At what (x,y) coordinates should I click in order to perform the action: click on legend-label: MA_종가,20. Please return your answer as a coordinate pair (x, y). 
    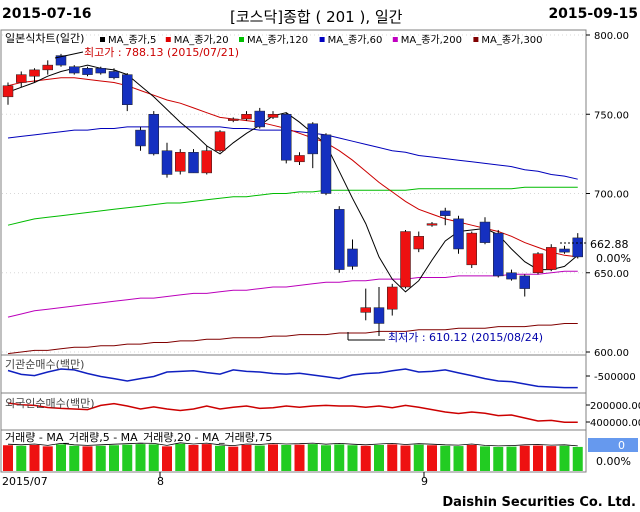
    Looking at the image, I should click on (201, 40).